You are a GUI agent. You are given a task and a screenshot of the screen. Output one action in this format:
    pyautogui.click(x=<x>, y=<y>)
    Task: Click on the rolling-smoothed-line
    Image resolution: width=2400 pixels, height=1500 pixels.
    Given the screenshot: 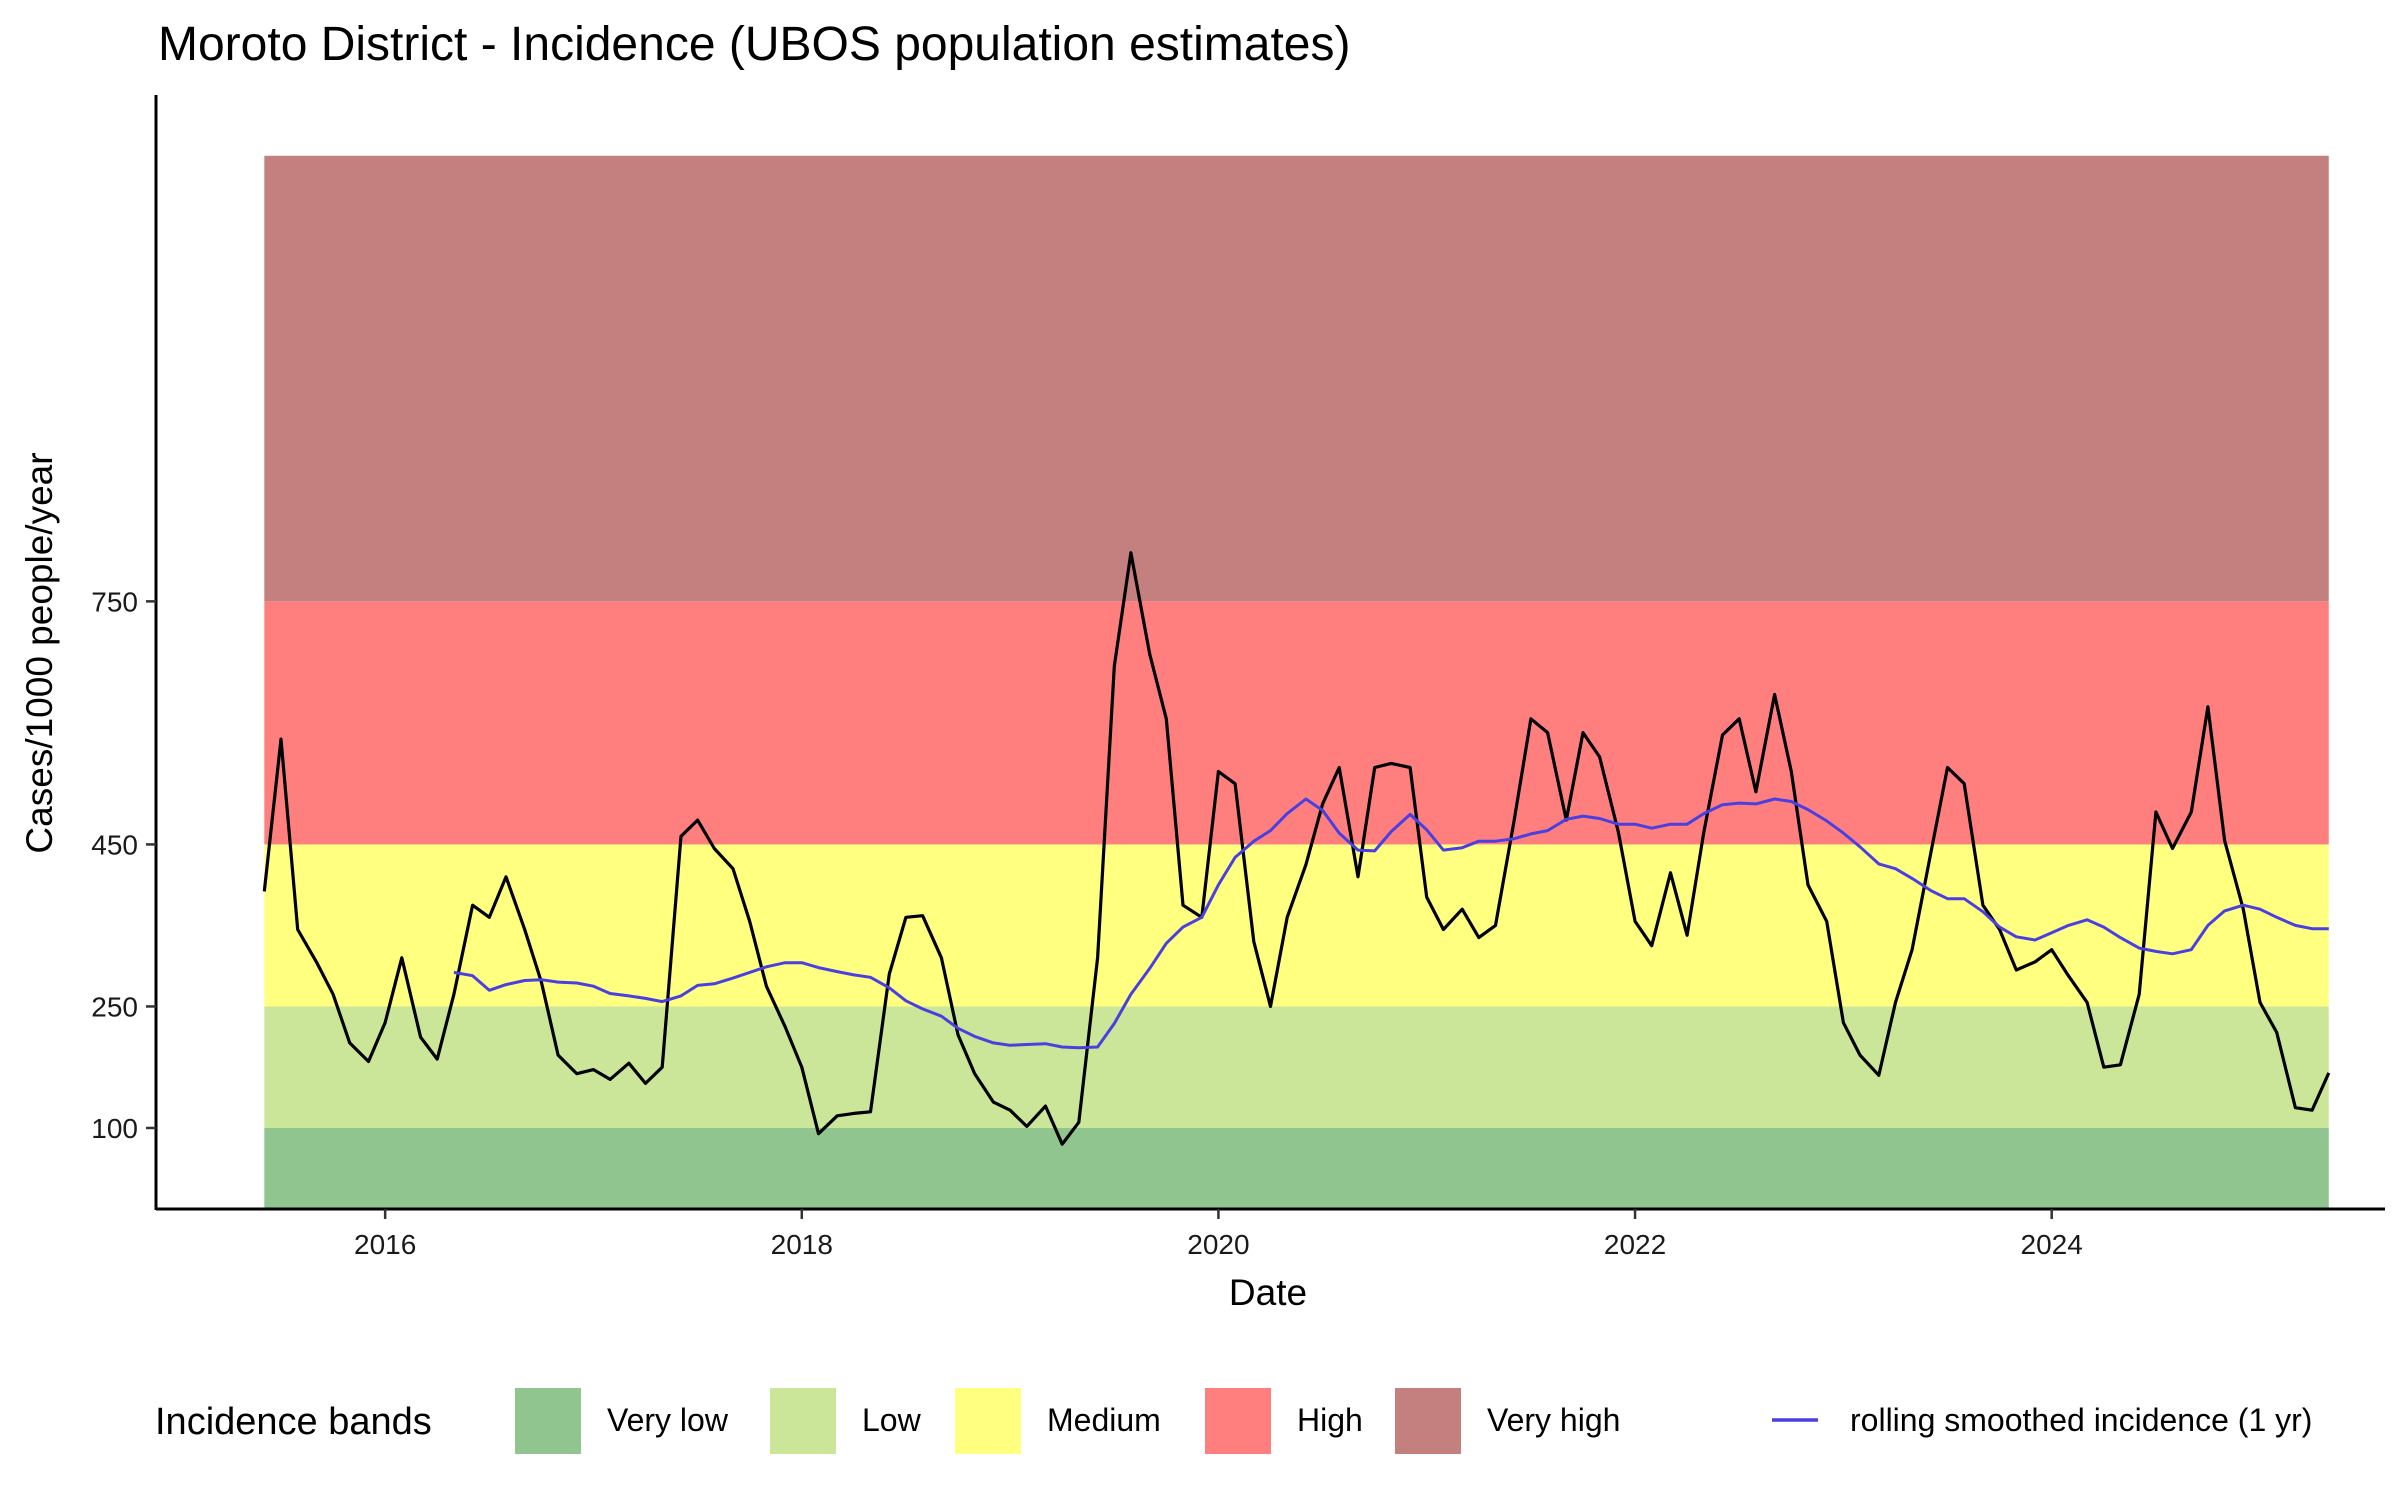 What is the action you would take?
    pyautogui.click(x=1391, y=923)
    